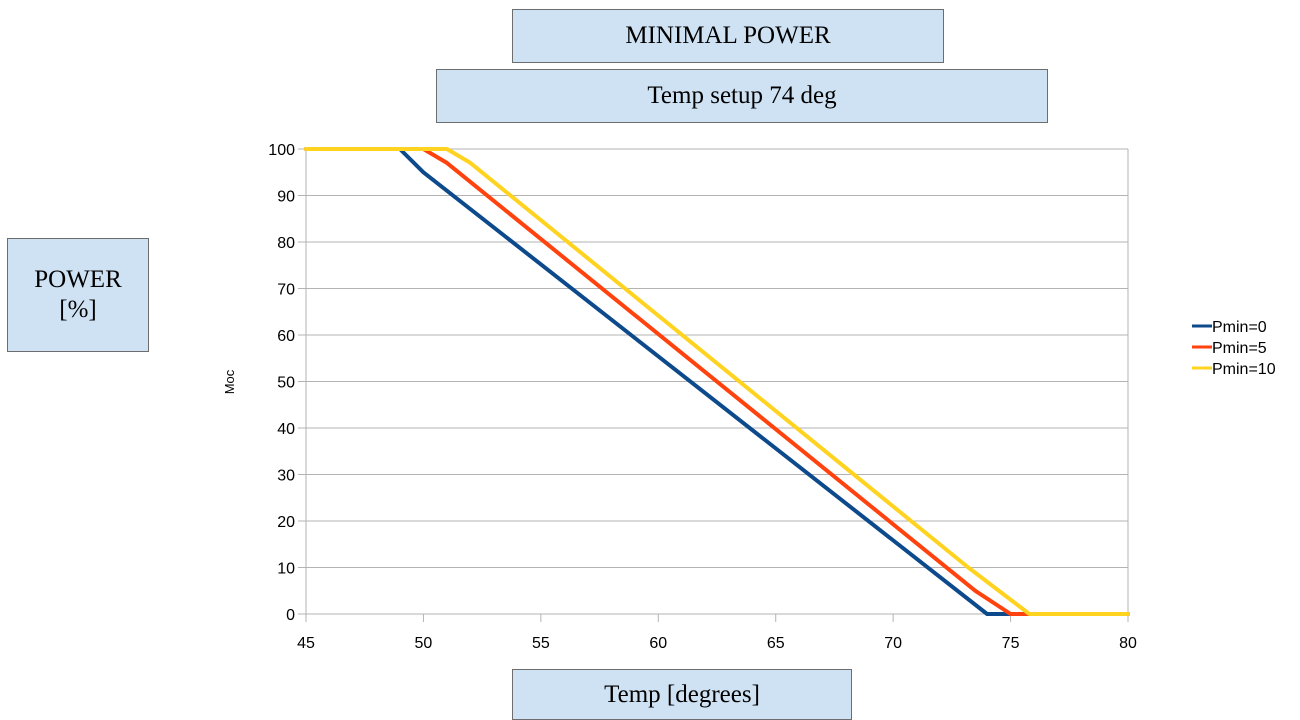 This screenshot has height=720, width=1300. Describe the element at coordinates (424, 643) in the screenshot. I see `x-tick-label: 50` at that location.